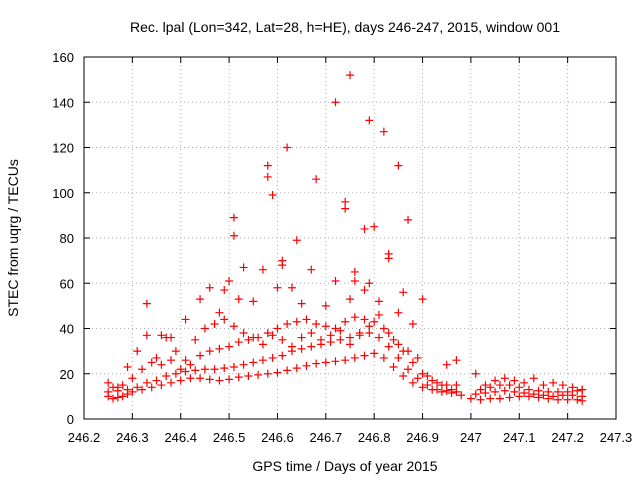 This screenshot has height=480, width=640. I want to click on y-tick-label: 40, so click(67, 329).